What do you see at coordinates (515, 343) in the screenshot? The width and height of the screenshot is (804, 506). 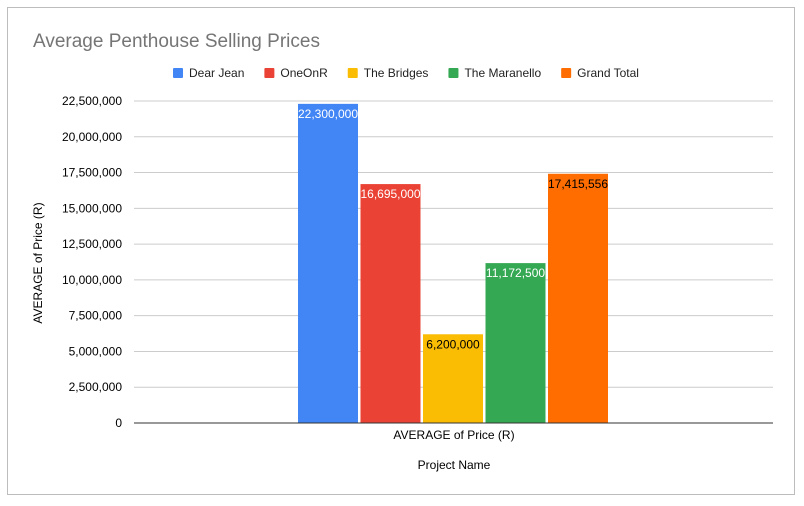 I see `bar-the-maranello` at bounding box center [515, 343].